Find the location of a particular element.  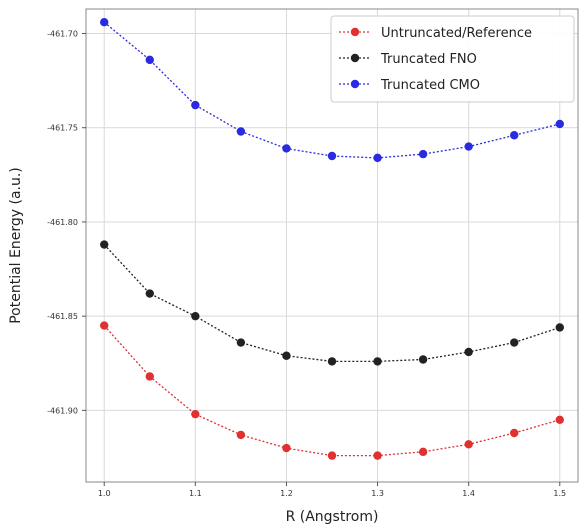

legend-label: Truncated CMO is located at coordinates (430, 85).